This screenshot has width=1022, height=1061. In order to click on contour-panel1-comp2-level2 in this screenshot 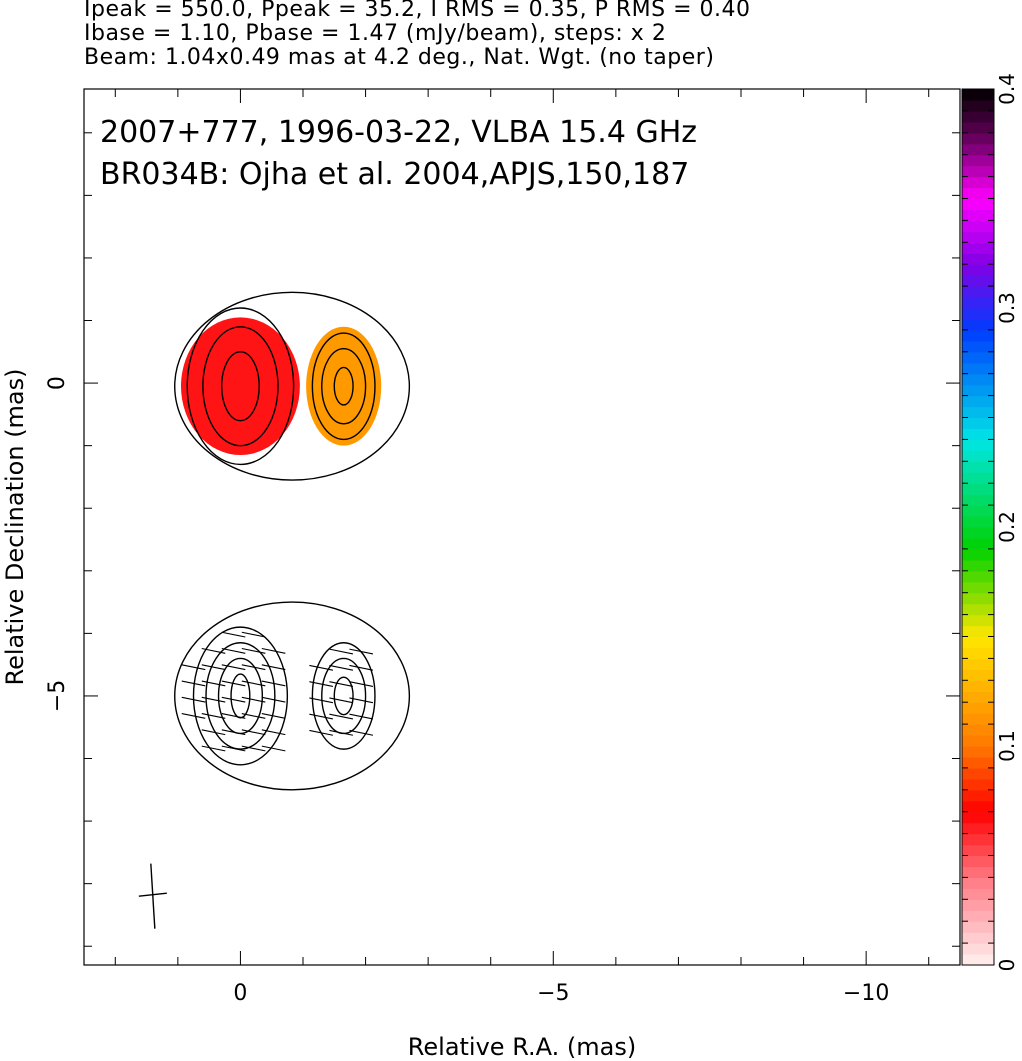, I will do `click(344, 386)`.